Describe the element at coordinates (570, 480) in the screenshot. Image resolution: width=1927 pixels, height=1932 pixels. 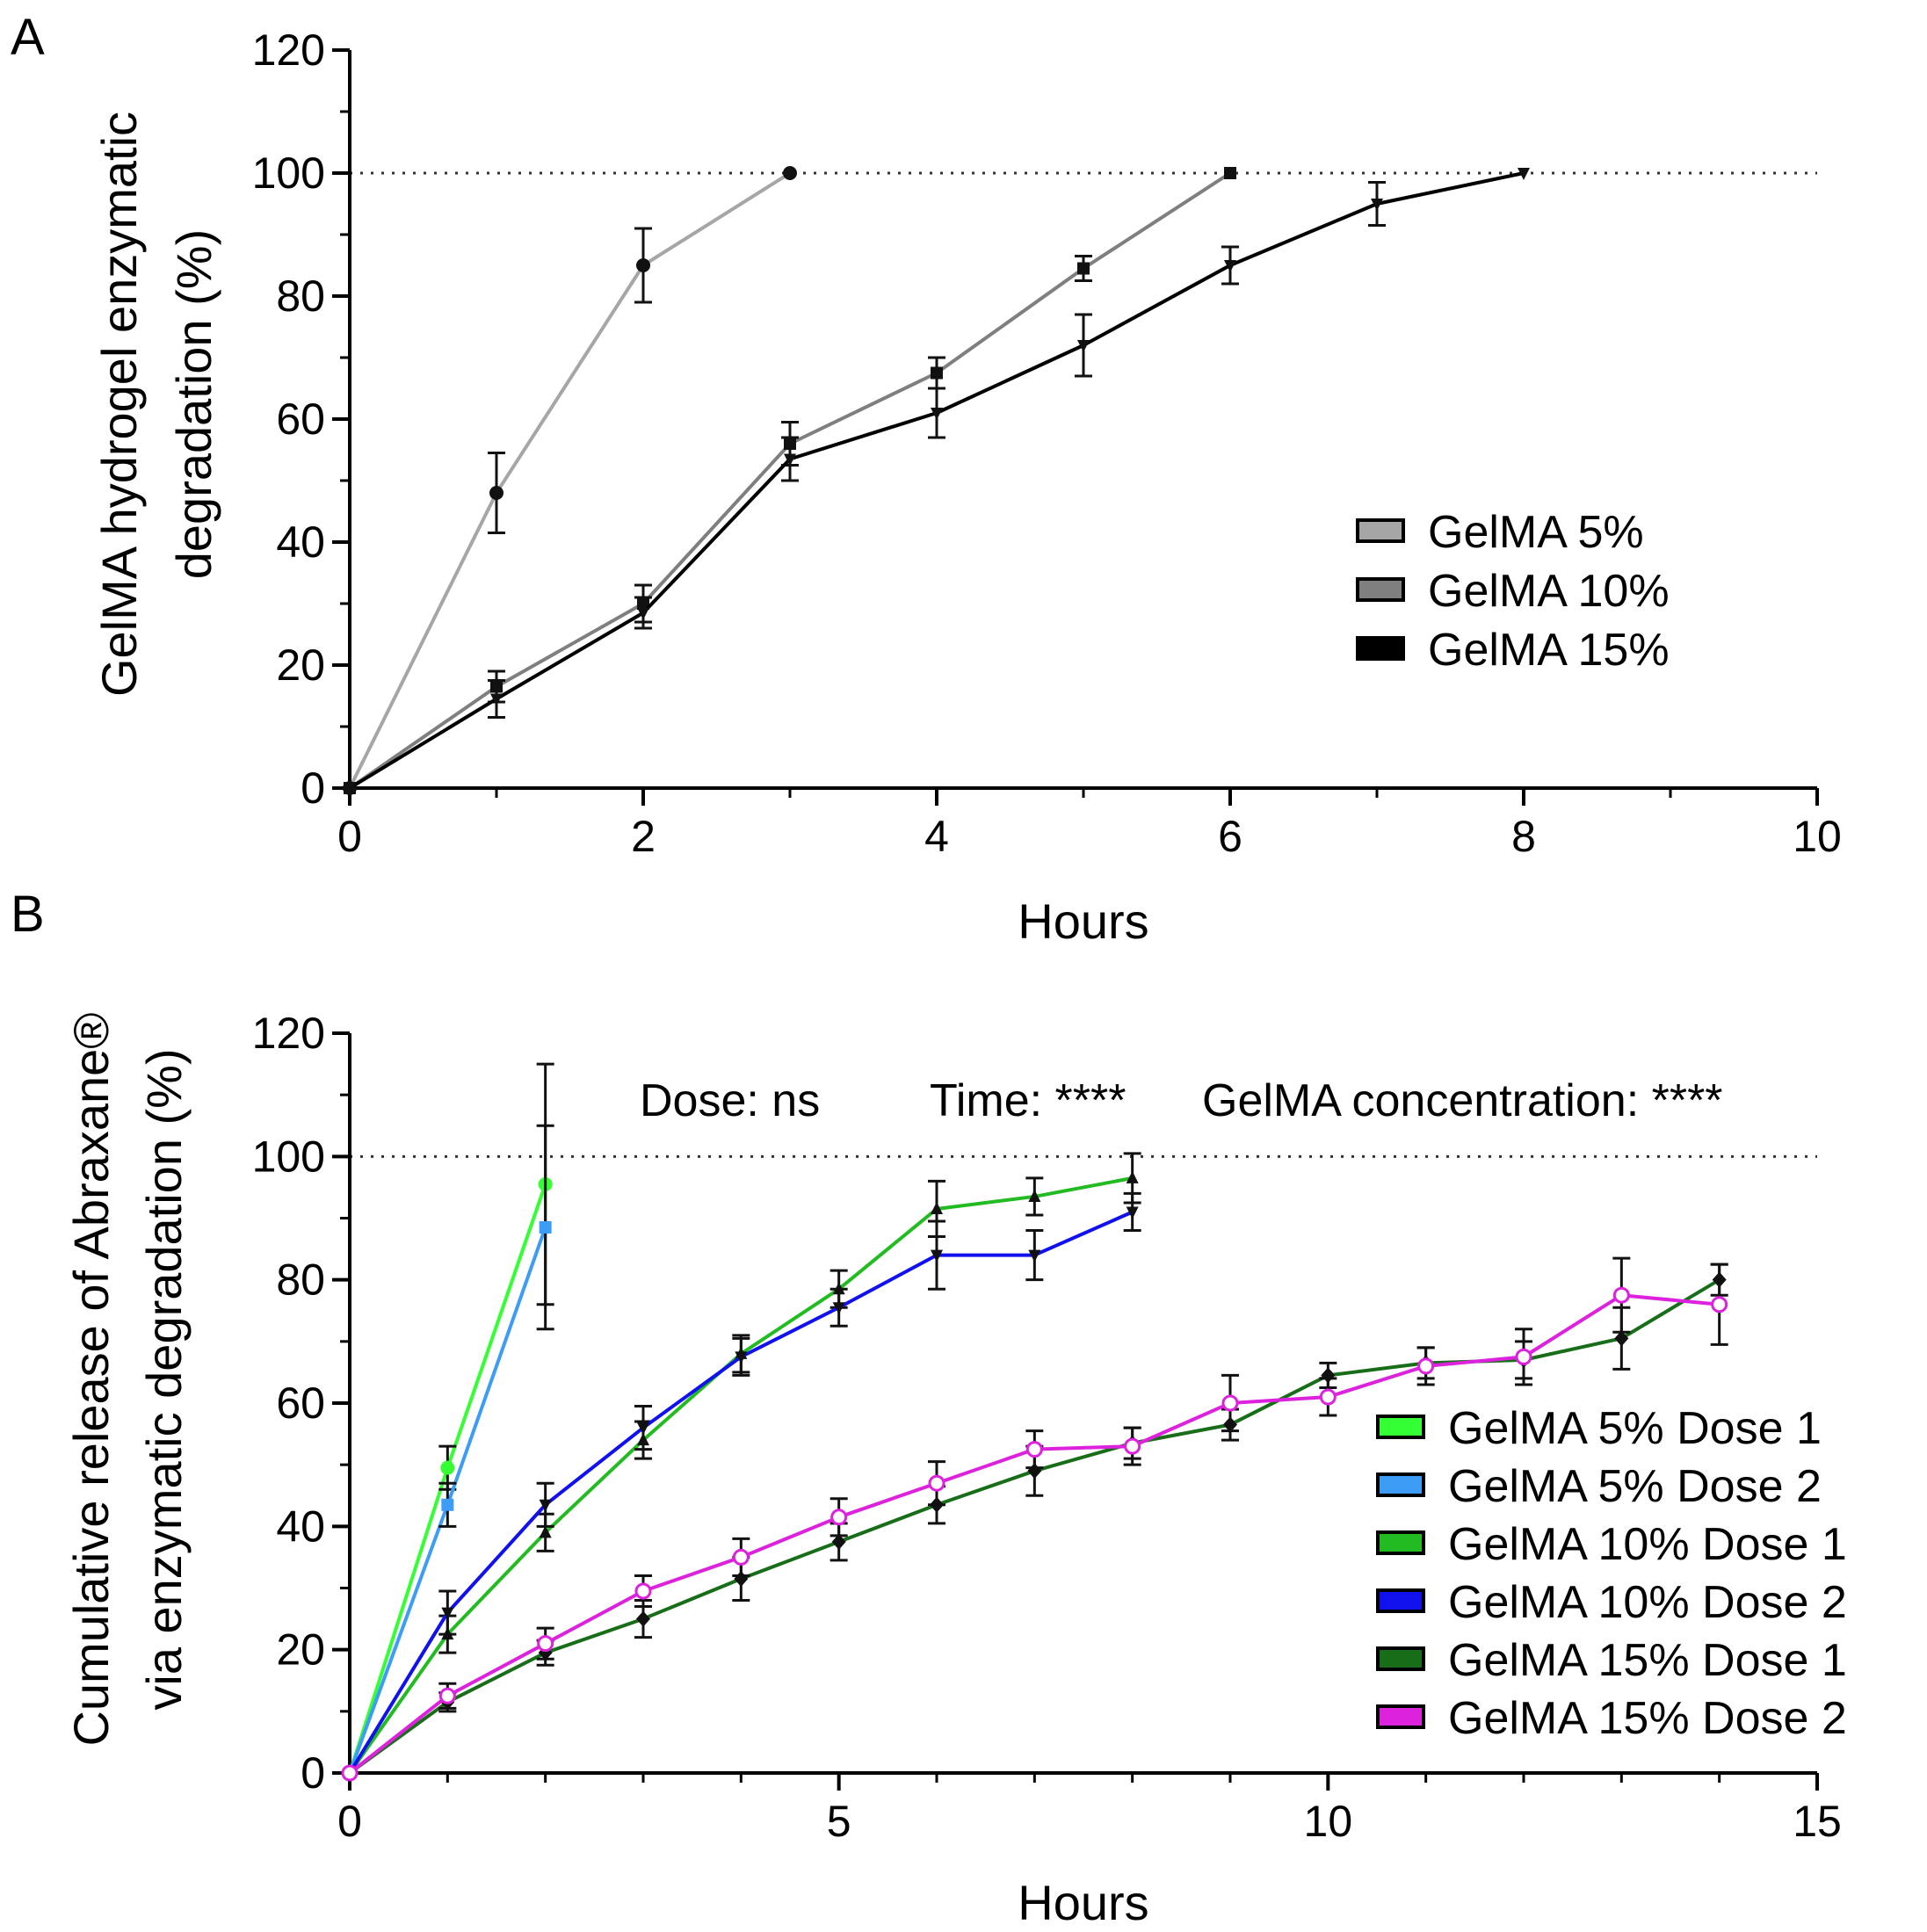
I see `series-line` at that location.